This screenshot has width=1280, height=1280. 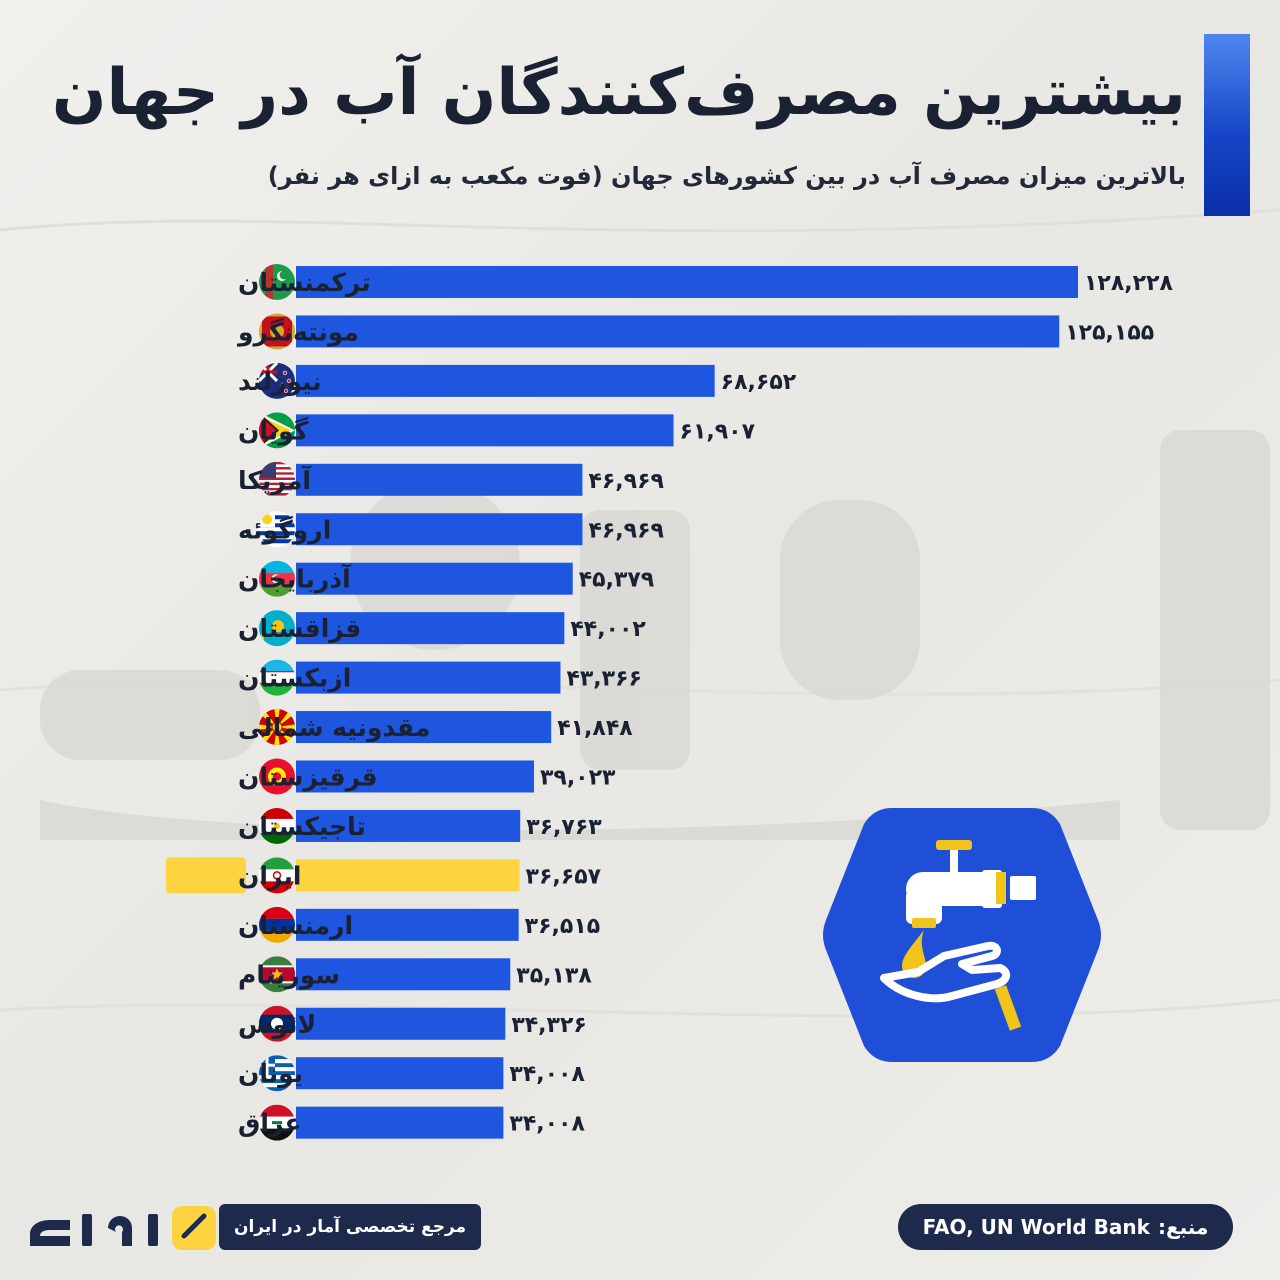 What do you see at coordinates (549, 1025) in the screenshot?
I see `value-label: ۳۴,۳۲۶` at bounding box center [549, 1025].